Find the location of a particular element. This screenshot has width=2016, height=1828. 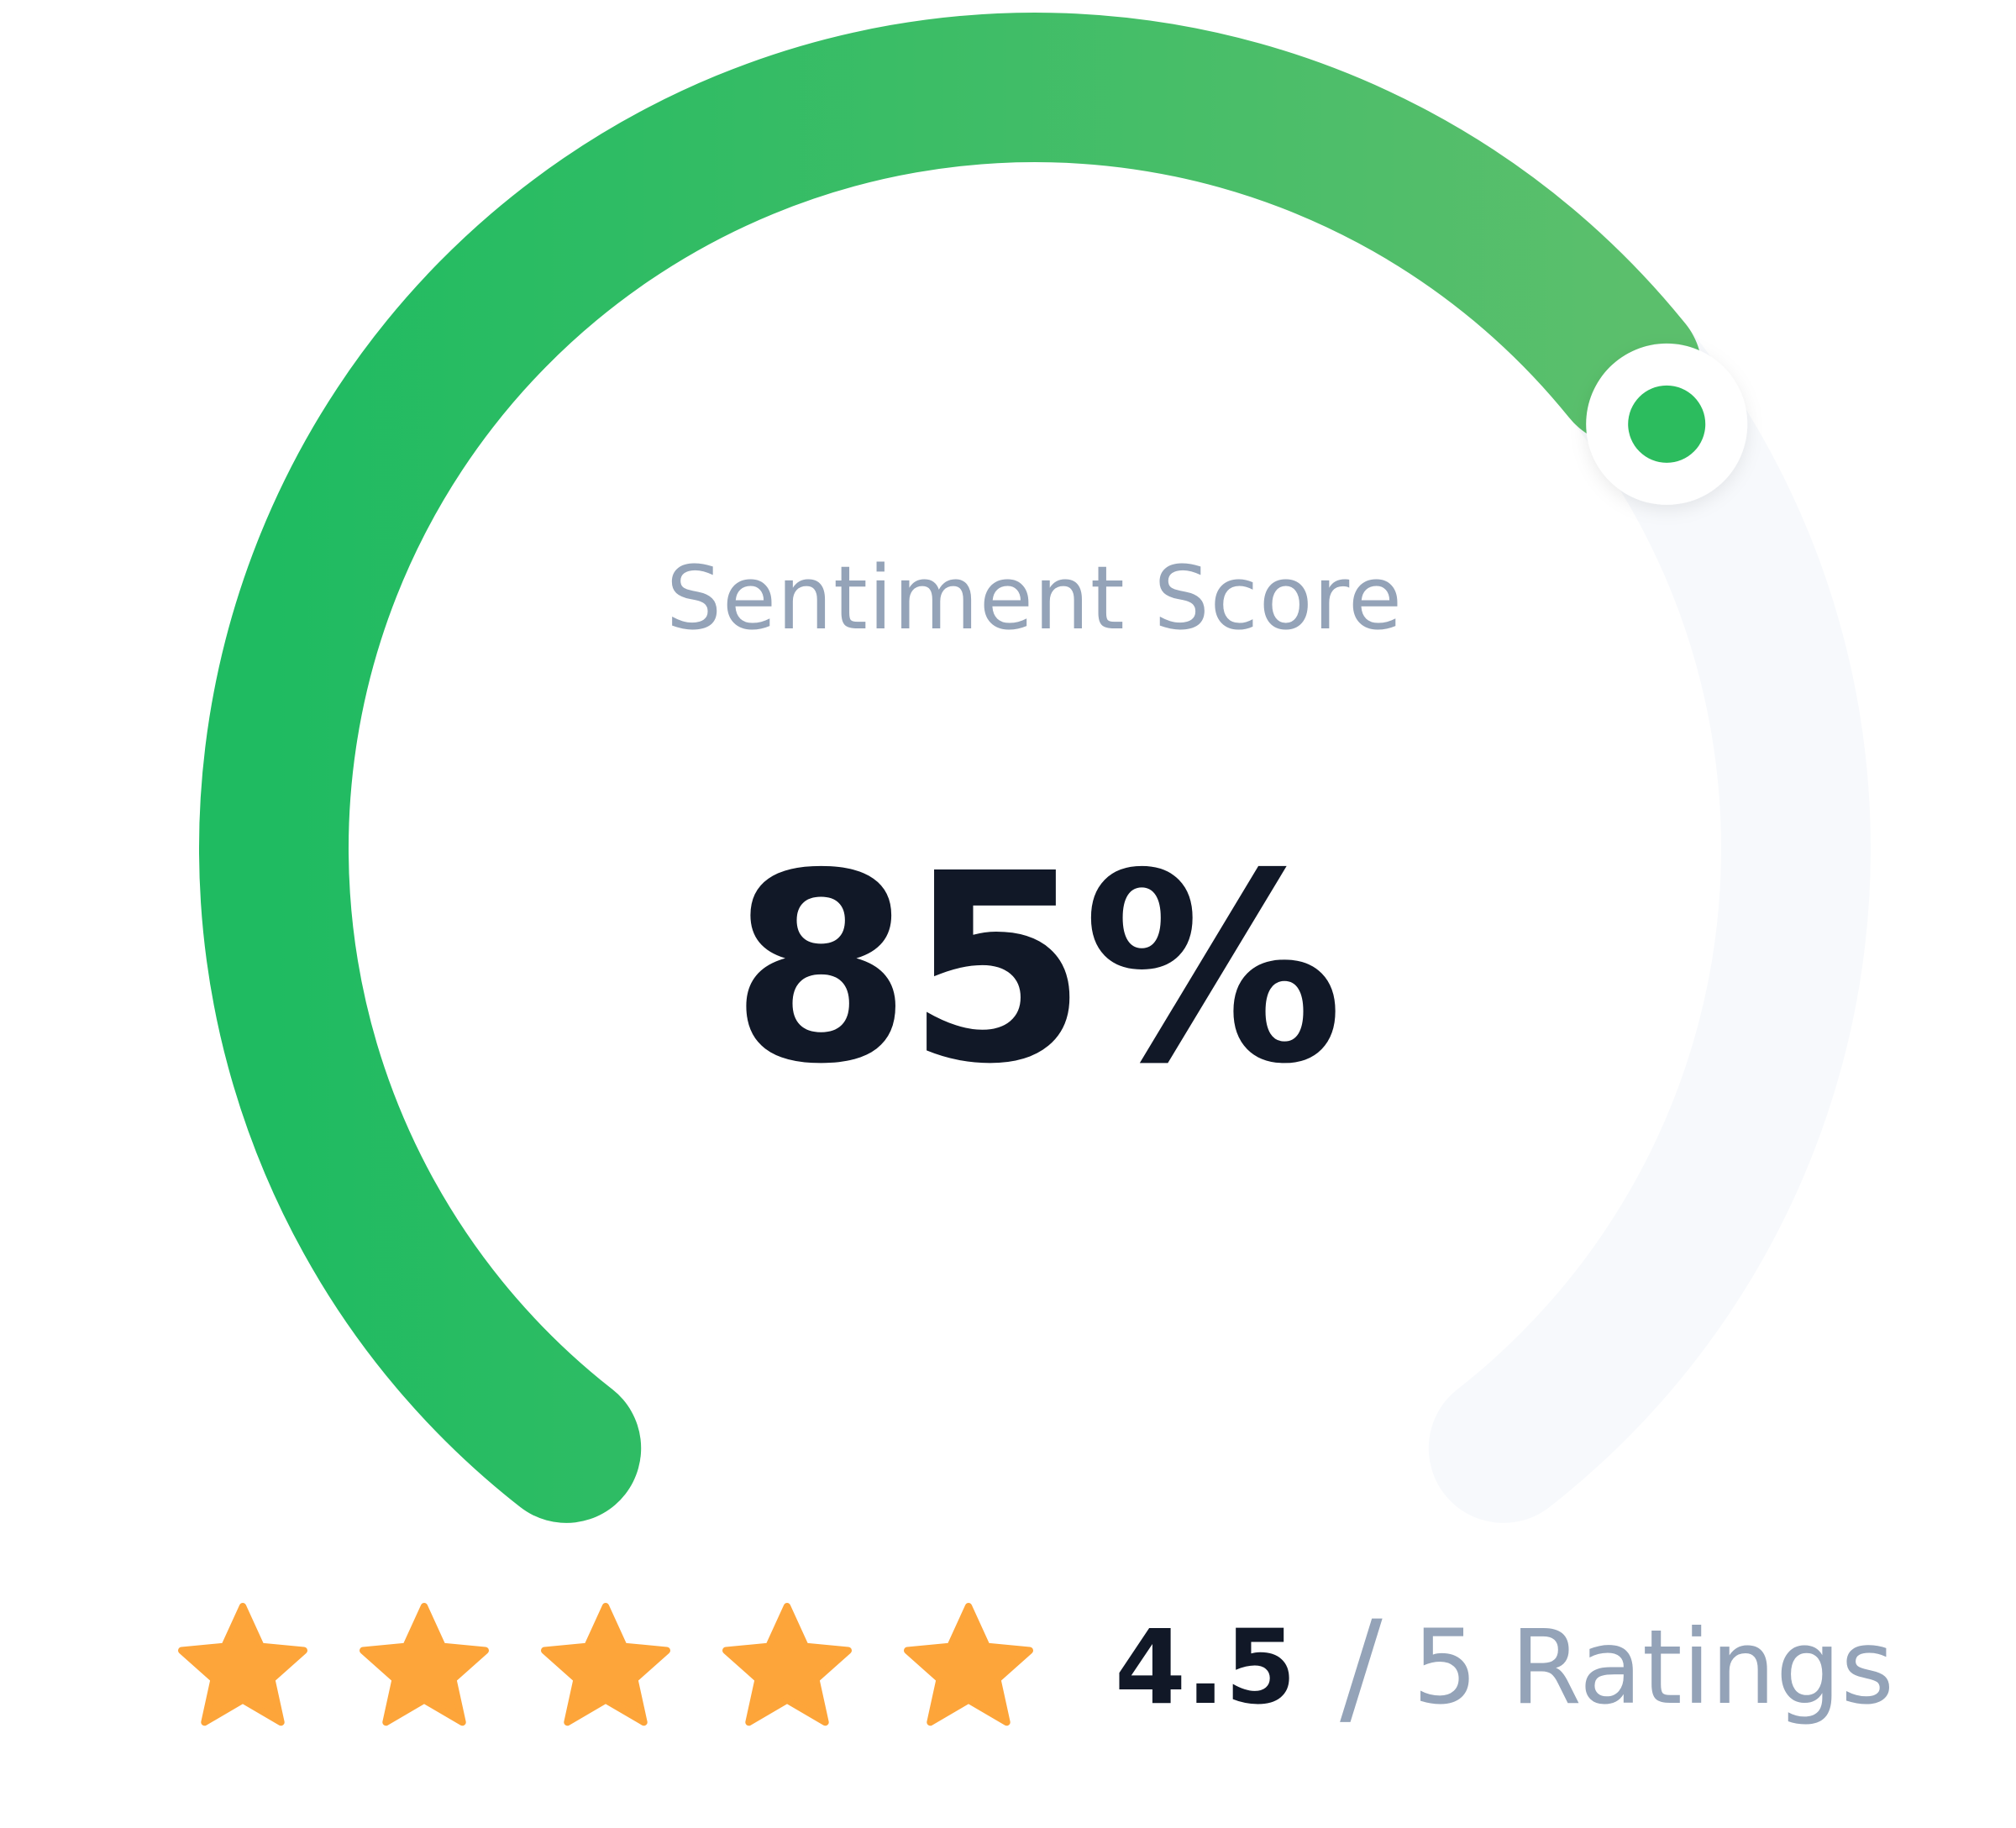

gauge-knob is located at coordinates (1667, 424).